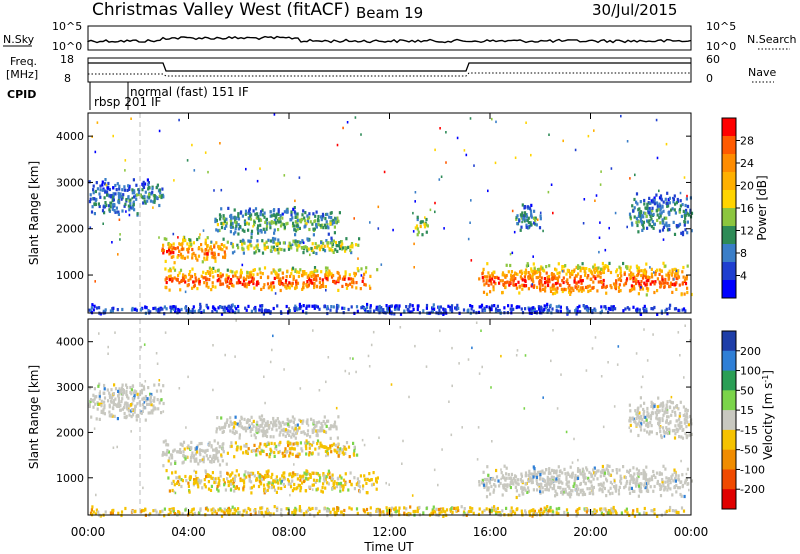 This screenshot has width=800, height=554. I want to click on cell-power-panel-noise, so click(337, 145).